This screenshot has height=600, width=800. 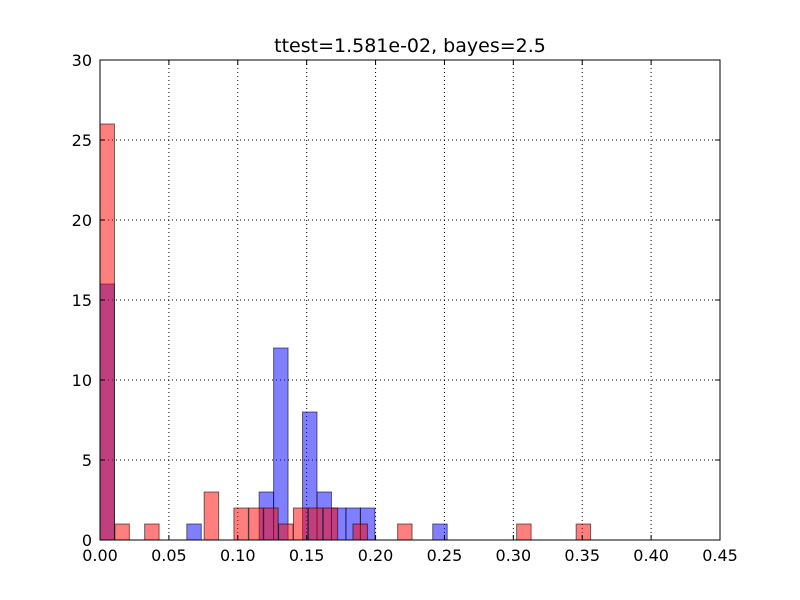 What do you see at coordinates (82, 380) in the screenshot?
I see `y-tick-label: 10` at bounding box center [82, 380].